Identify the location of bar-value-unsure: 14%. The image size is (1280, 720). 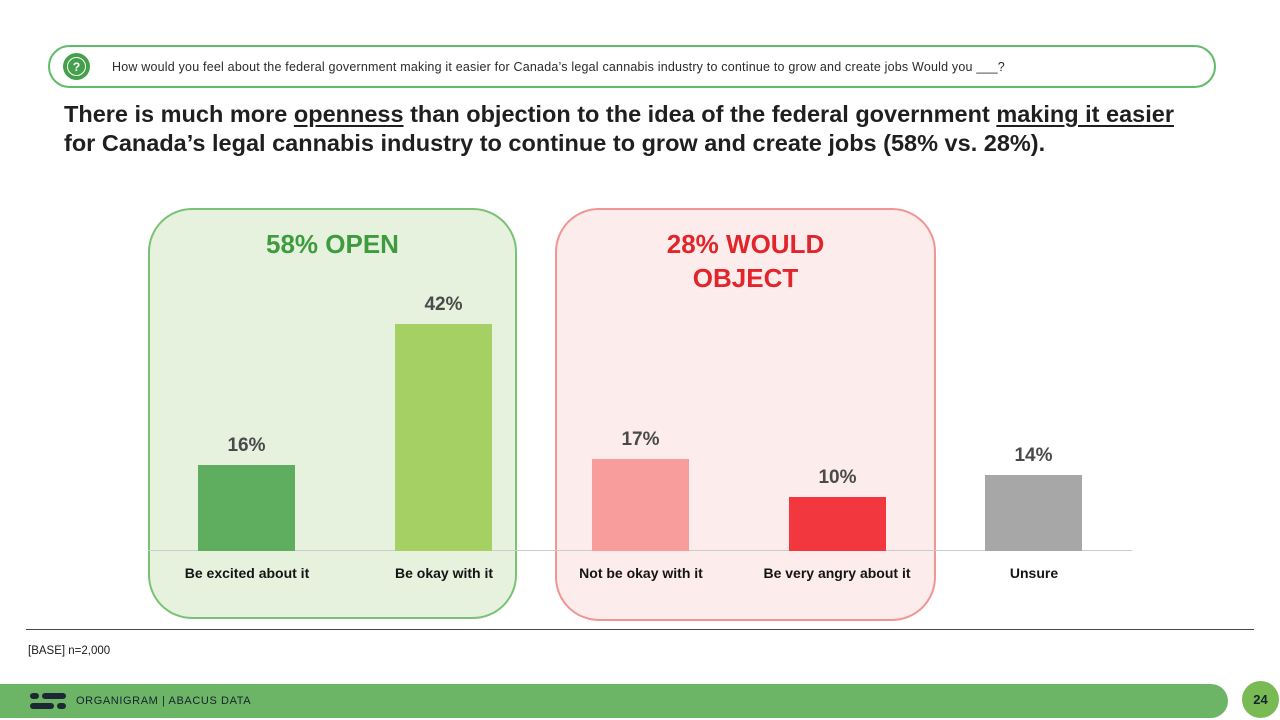
(1033, 455).